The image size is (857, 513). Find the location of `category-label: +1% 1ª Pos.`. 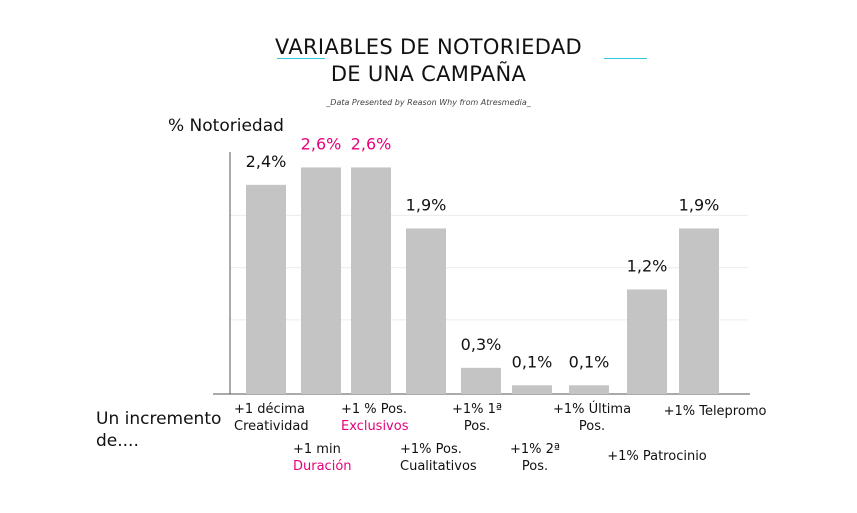

category-label: +1% 1ª Pos. is located at coordinates (477, 418).